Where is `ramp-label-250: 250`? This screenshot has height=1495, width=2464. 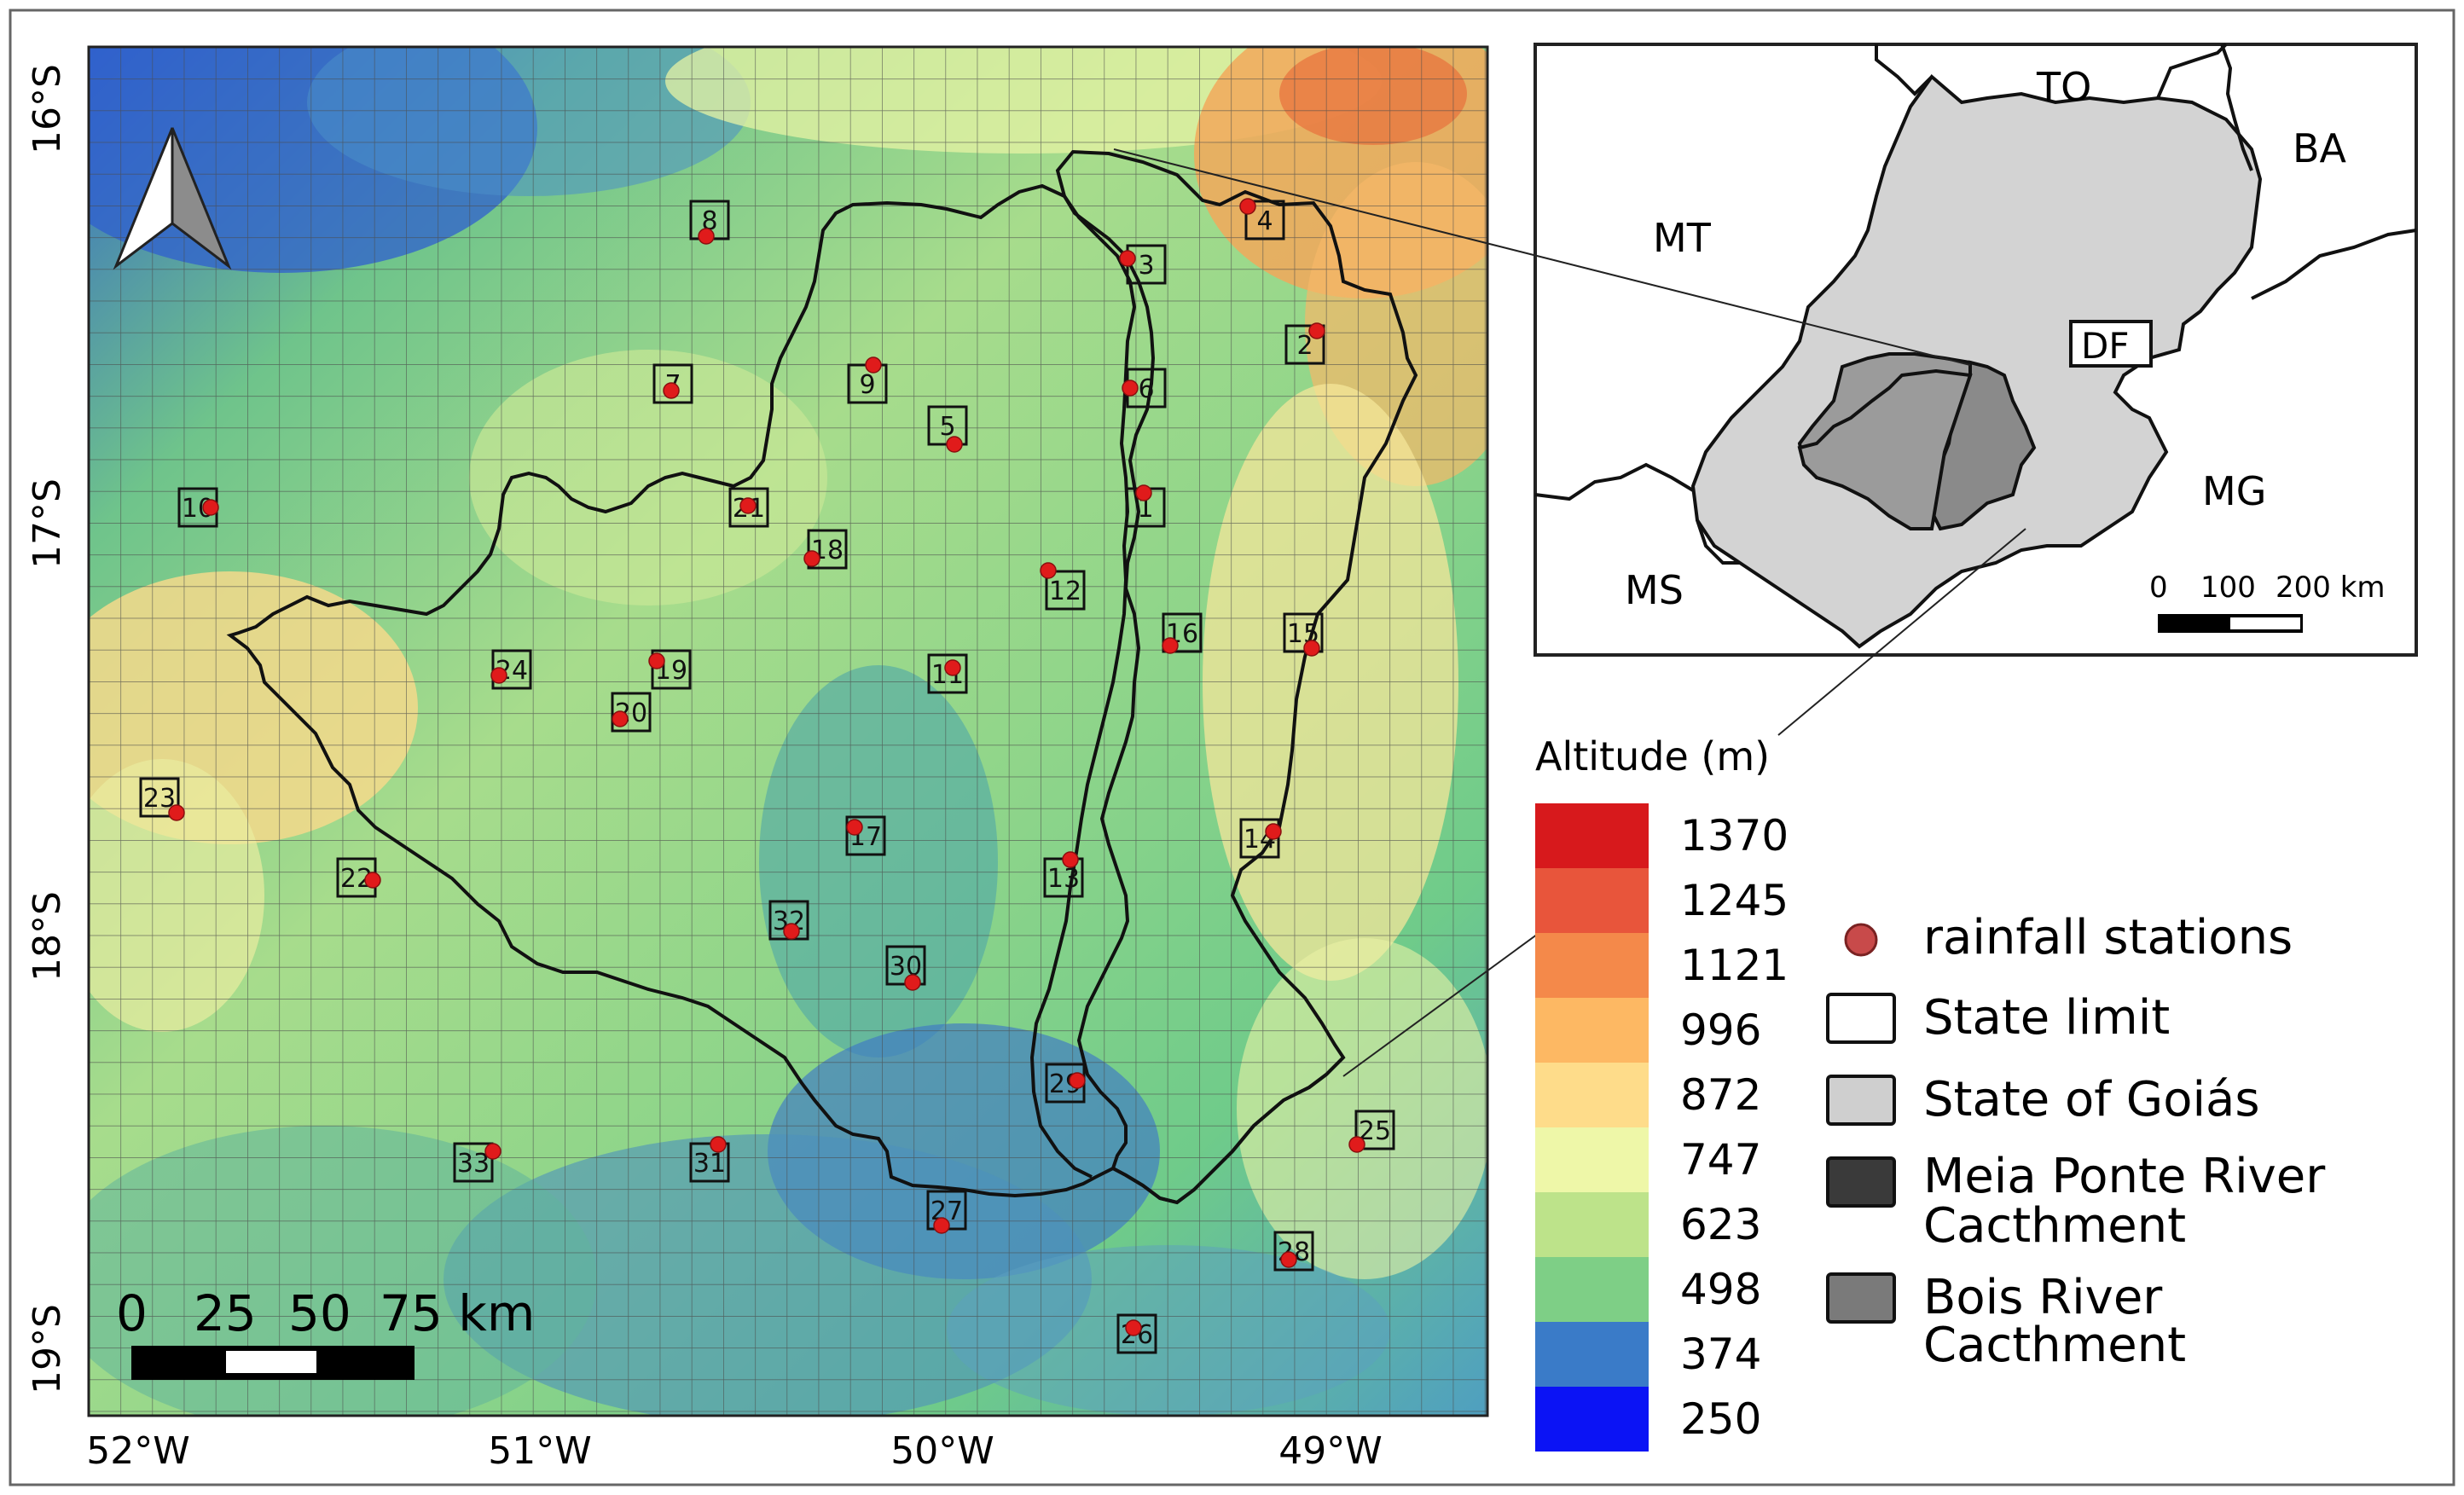 ramp-label-250: 250 is located at coordinates (1720, 1419).